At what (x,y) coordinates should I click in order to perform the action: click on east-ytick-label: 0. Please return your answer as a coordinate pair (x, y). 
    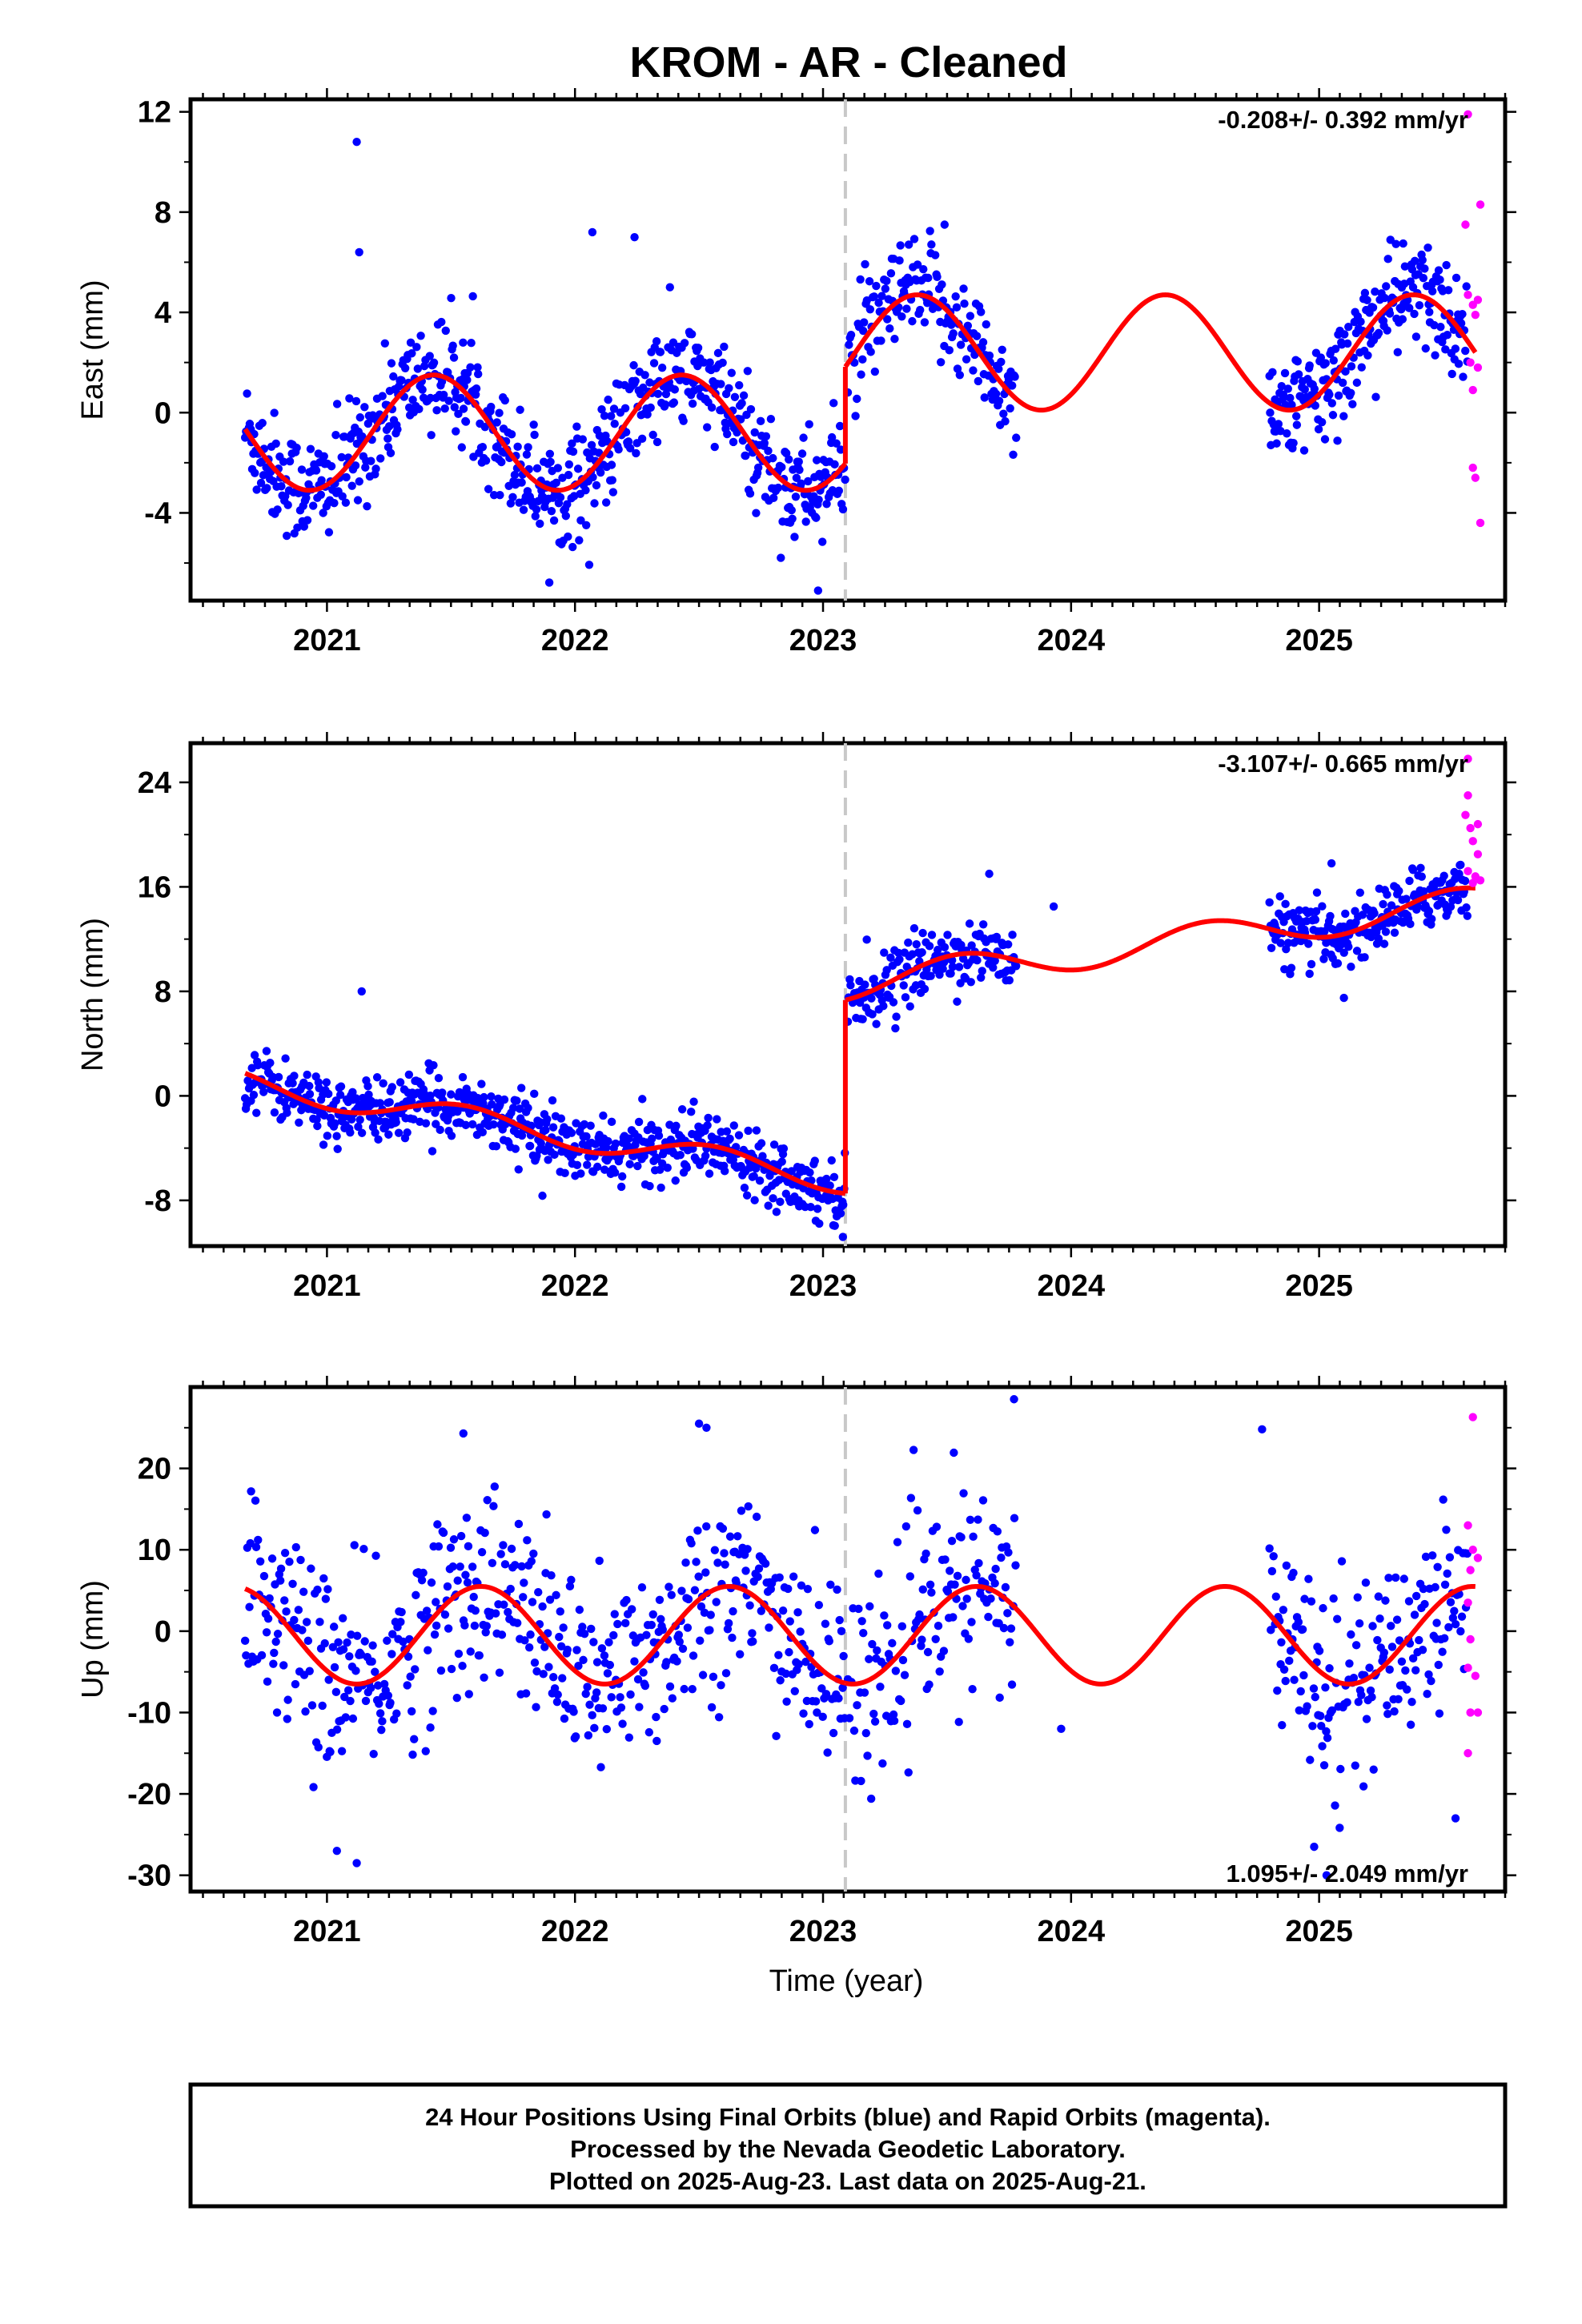
    Looking at the image, I should click on (163, 413).